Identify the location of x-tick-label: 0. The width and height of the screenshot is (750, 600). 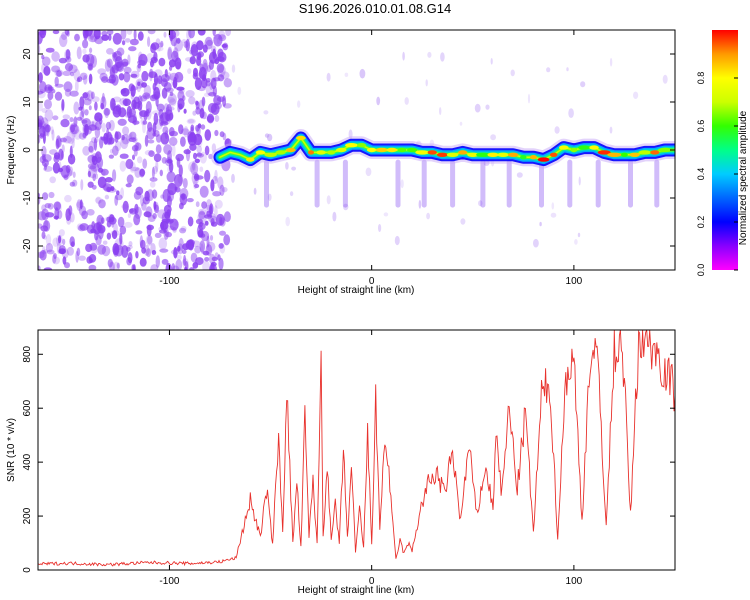
(372, 281).